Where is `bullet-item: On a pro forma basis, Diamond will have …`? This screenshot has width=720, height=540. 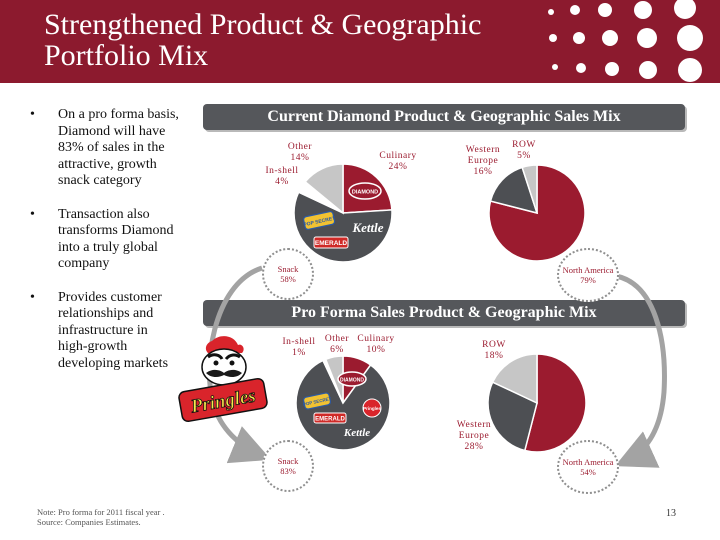 bullet-item: On a pro forma basis, Diamond will have … is located at coordinates (105, 148).